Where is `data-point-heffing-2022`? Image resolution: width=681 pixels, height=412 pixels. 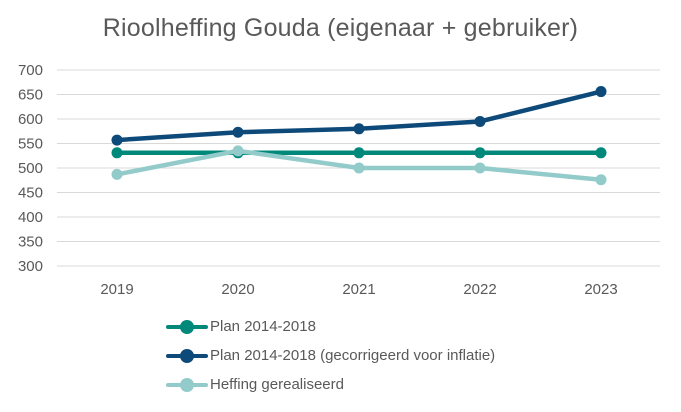 data-point-heffing-2022 is located at coordinates (480, 168).